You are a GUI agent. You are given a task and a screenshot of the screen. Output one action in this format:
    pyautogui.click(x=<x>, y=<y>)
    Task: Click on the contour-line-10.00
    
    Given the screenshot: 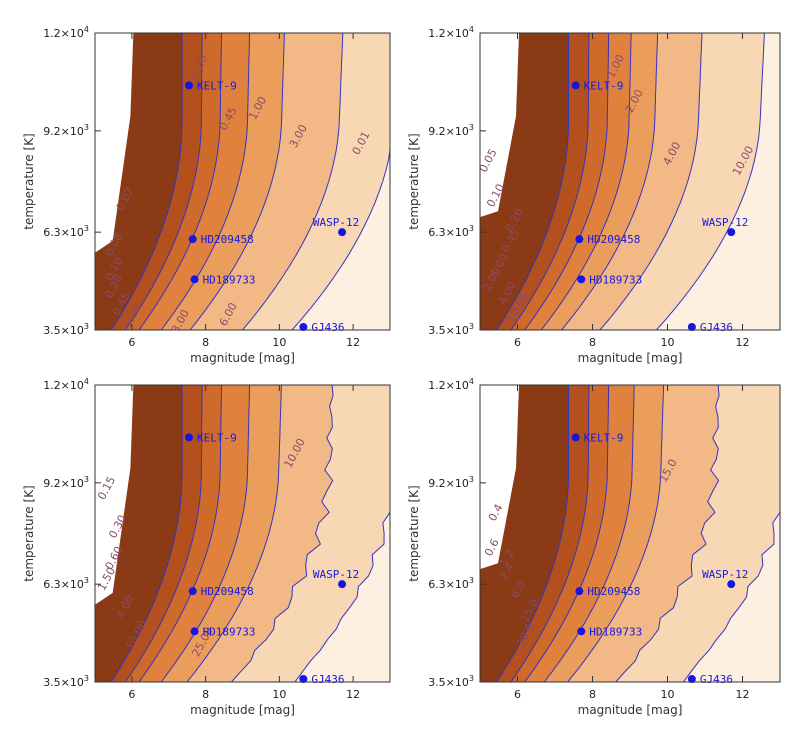 What is the action you would take?
    pyautogui.click(x=282, y=533)
    